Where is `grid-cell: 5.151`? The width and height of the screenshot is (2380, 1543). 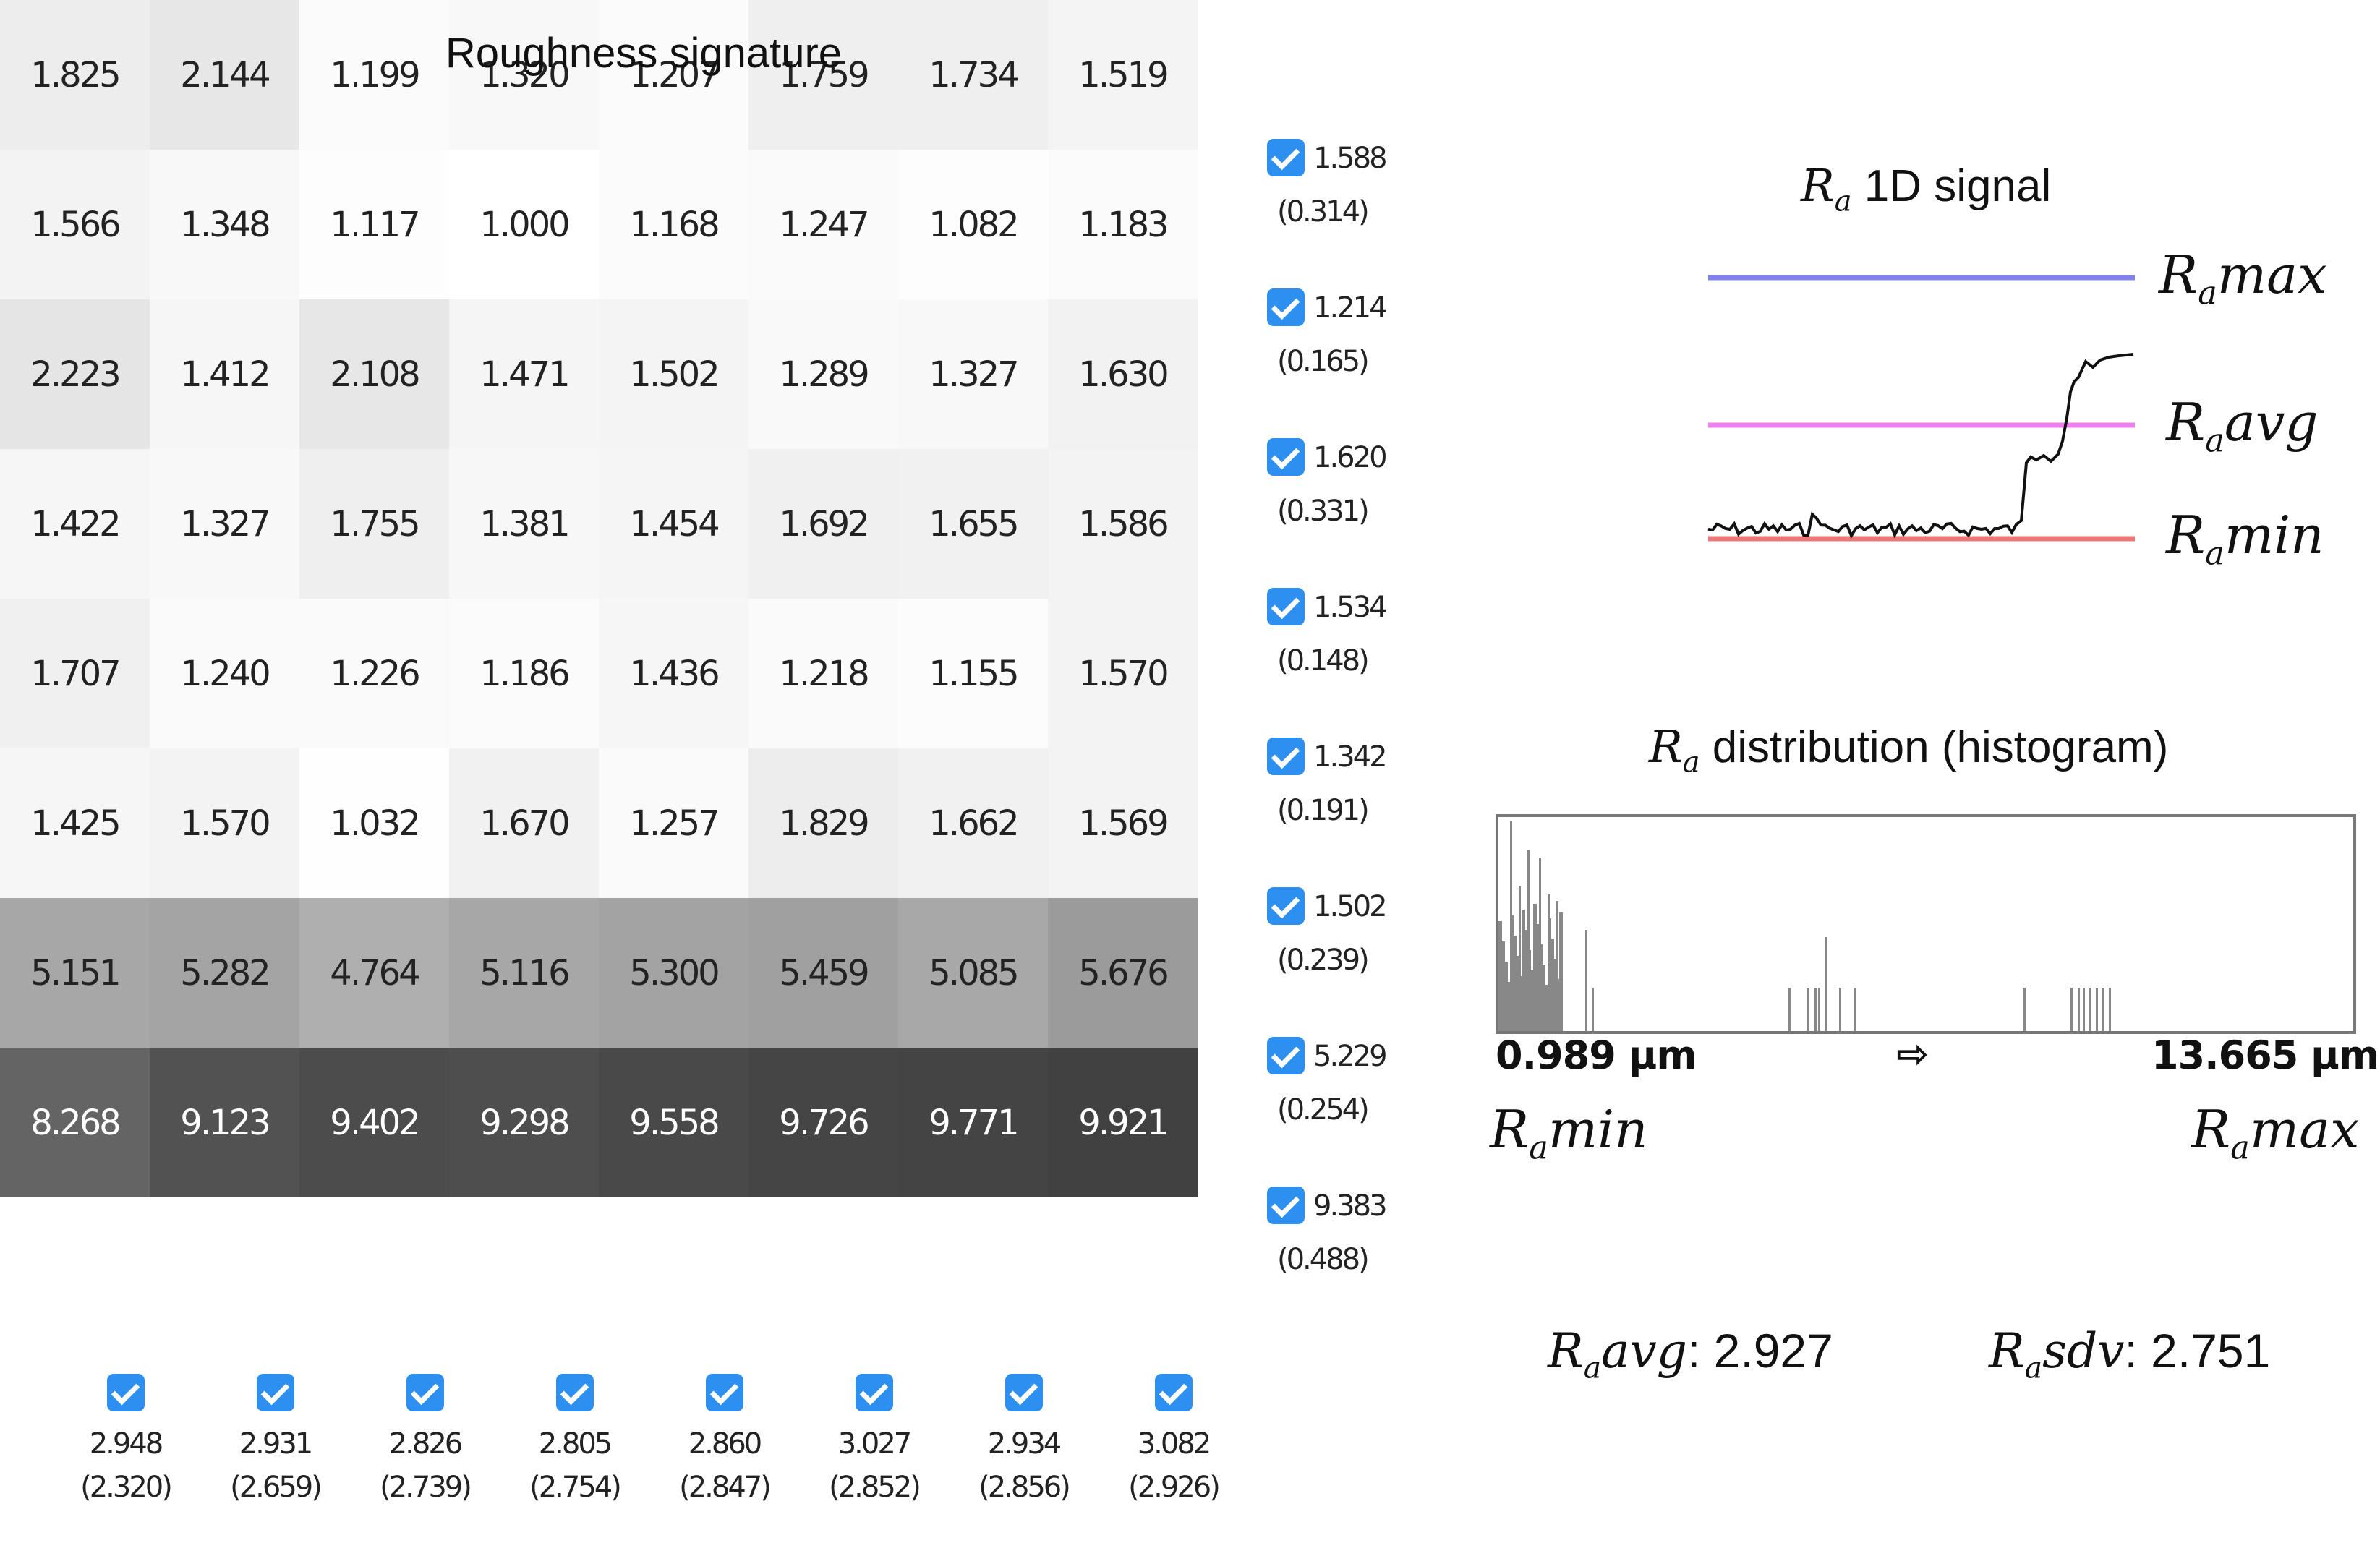
grid-cell: 5.151 is located at coordinates (75, 973).